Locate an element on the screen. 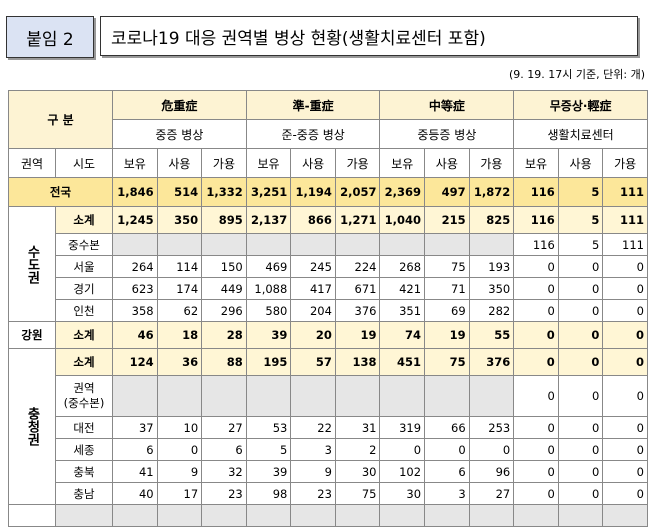 This screenshot has width=657, height=529. value-cell: 74 is located at coordinates (402, 335).